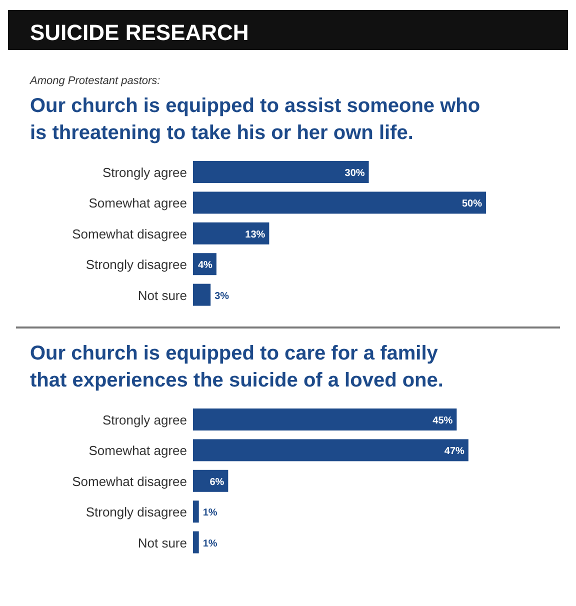  Describe the element at coordinates (94, 81) in the screenshot. I see `text: Among Protestant pastors:` at that location.